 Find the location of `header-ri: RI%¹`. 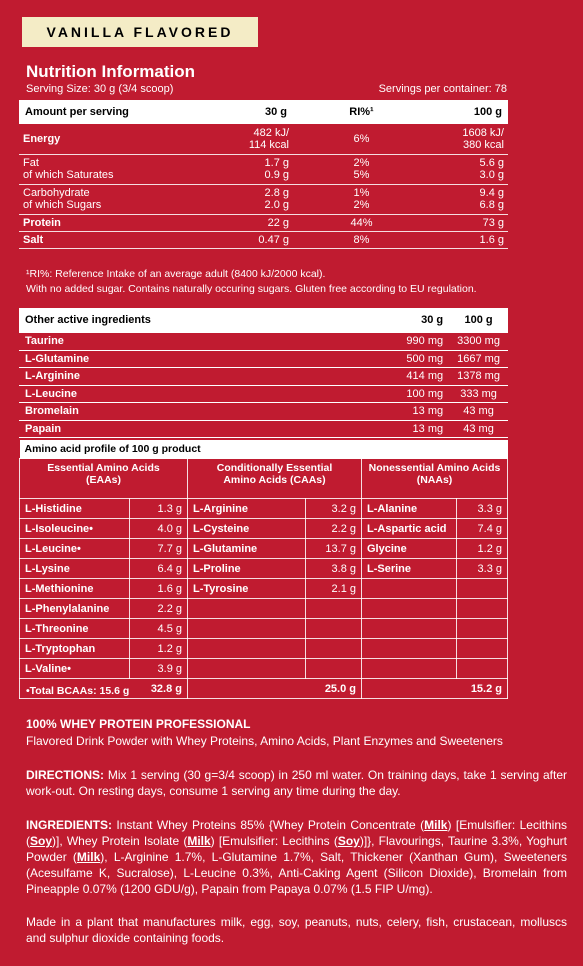

header-ri: RI%¹ is located at coordinates (361, 112).